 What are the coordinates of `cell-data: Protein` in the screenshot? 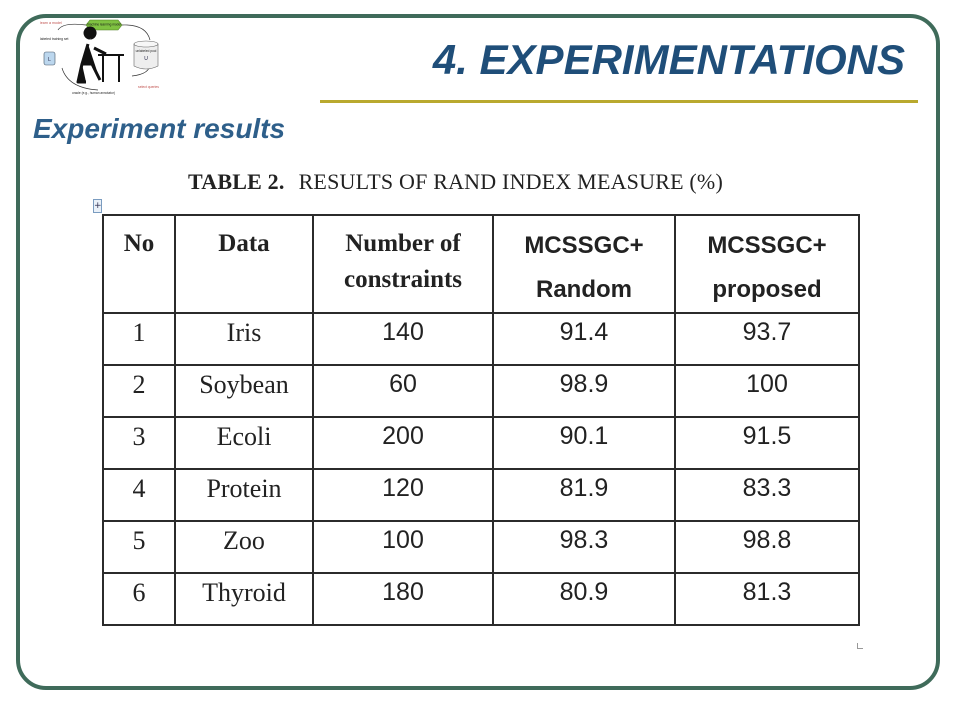 It's located at (244, 495).